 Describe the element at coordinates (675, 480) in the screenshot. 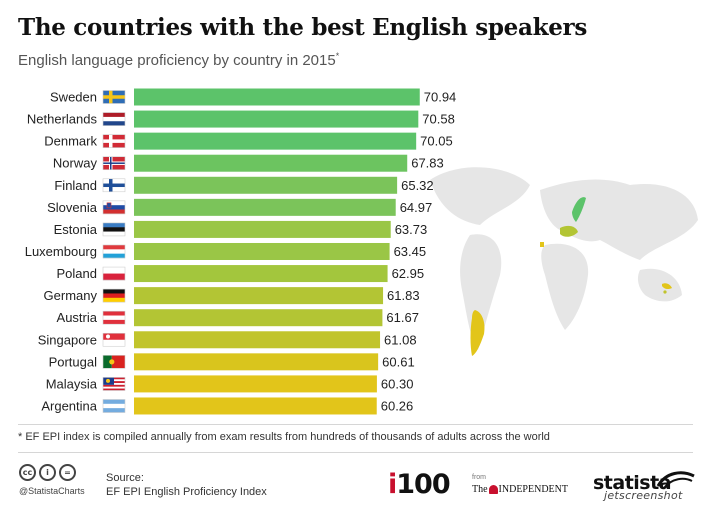

I see `statista-swoosh-icon` at that location.